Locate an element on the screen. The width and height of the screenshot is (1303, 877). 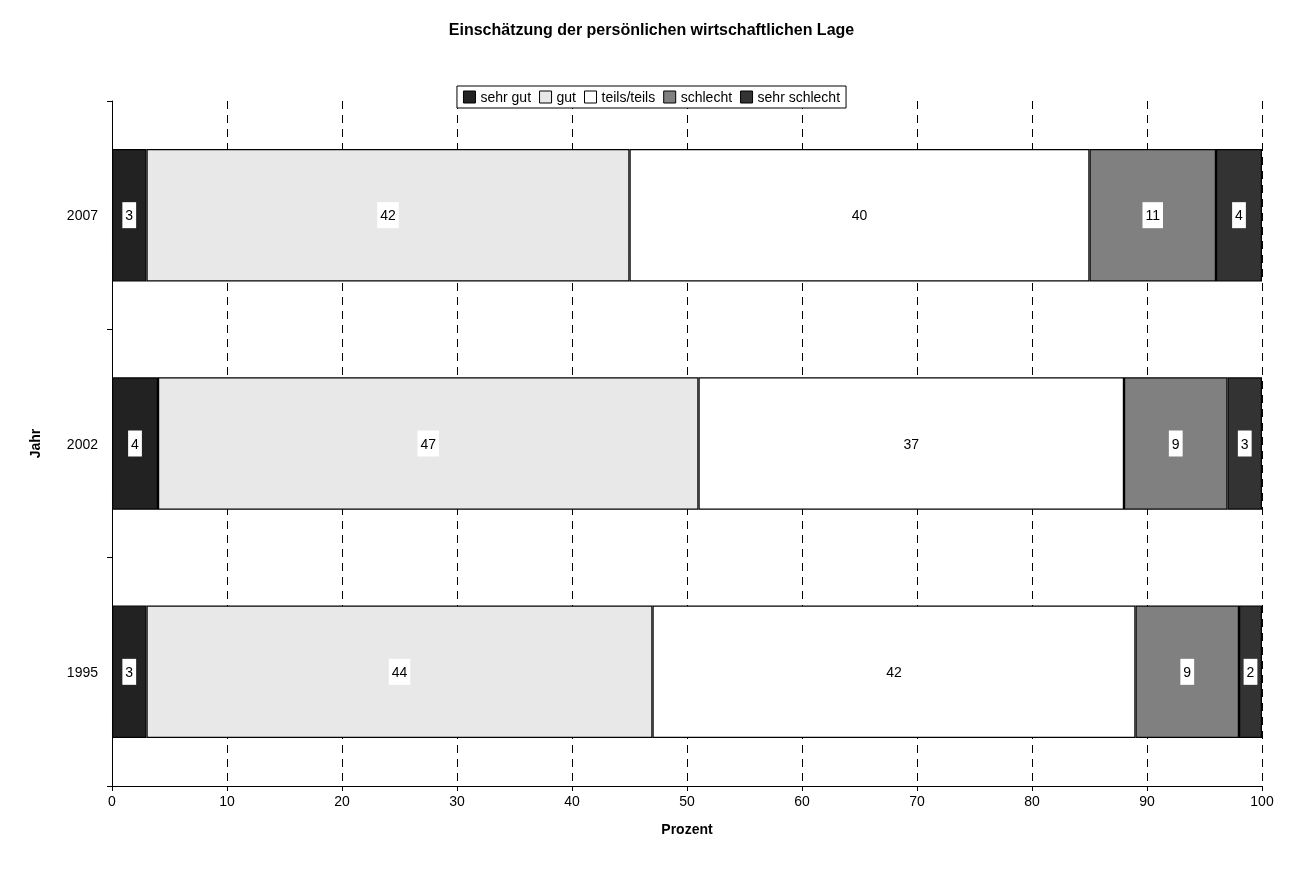
x-tick-label: 20 is located at coordinates (342, 801).